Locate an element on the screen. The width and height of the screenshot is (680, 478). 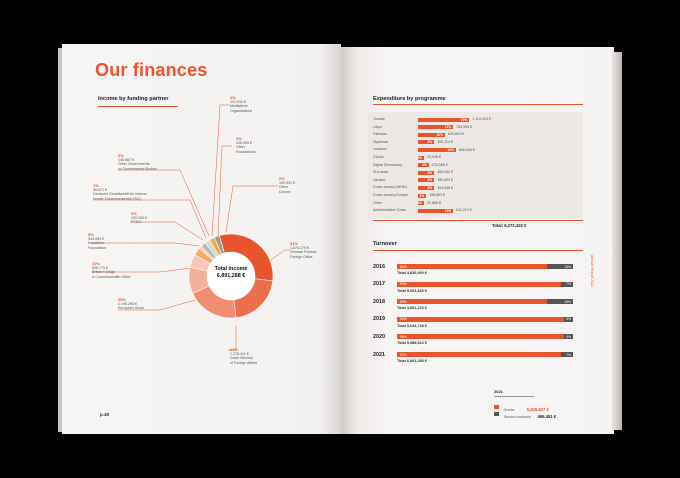
partner-pct: 20% is located at coordinates (122, 299).